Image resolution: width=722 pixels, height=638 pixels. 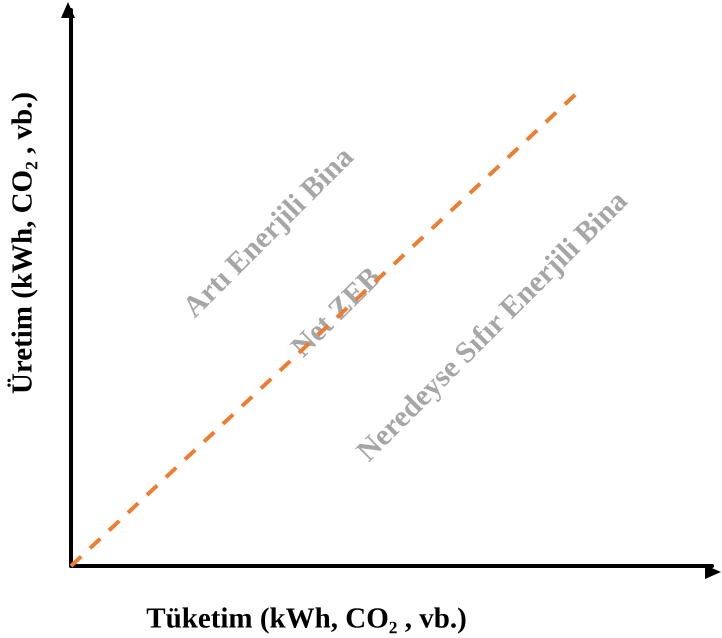 What do you see at coordinates (22, 243) in the screenshot?
I see `y-axis-title: Üretim (kWh, CO₂ , vb.)` at bounding box center [22, 243].